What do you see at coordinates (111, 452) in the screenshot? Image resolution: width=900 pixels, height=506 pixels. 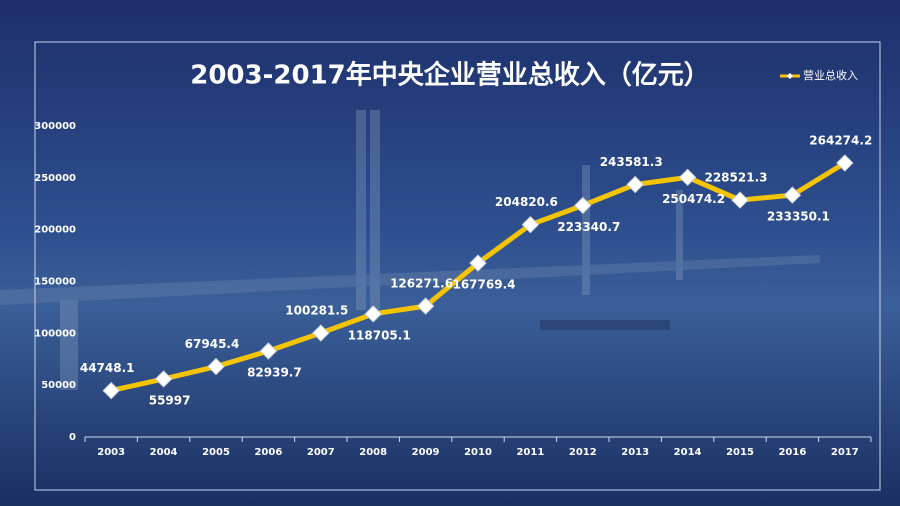 I see `x-tick-label: 2003` at bounding box center [111, 452].